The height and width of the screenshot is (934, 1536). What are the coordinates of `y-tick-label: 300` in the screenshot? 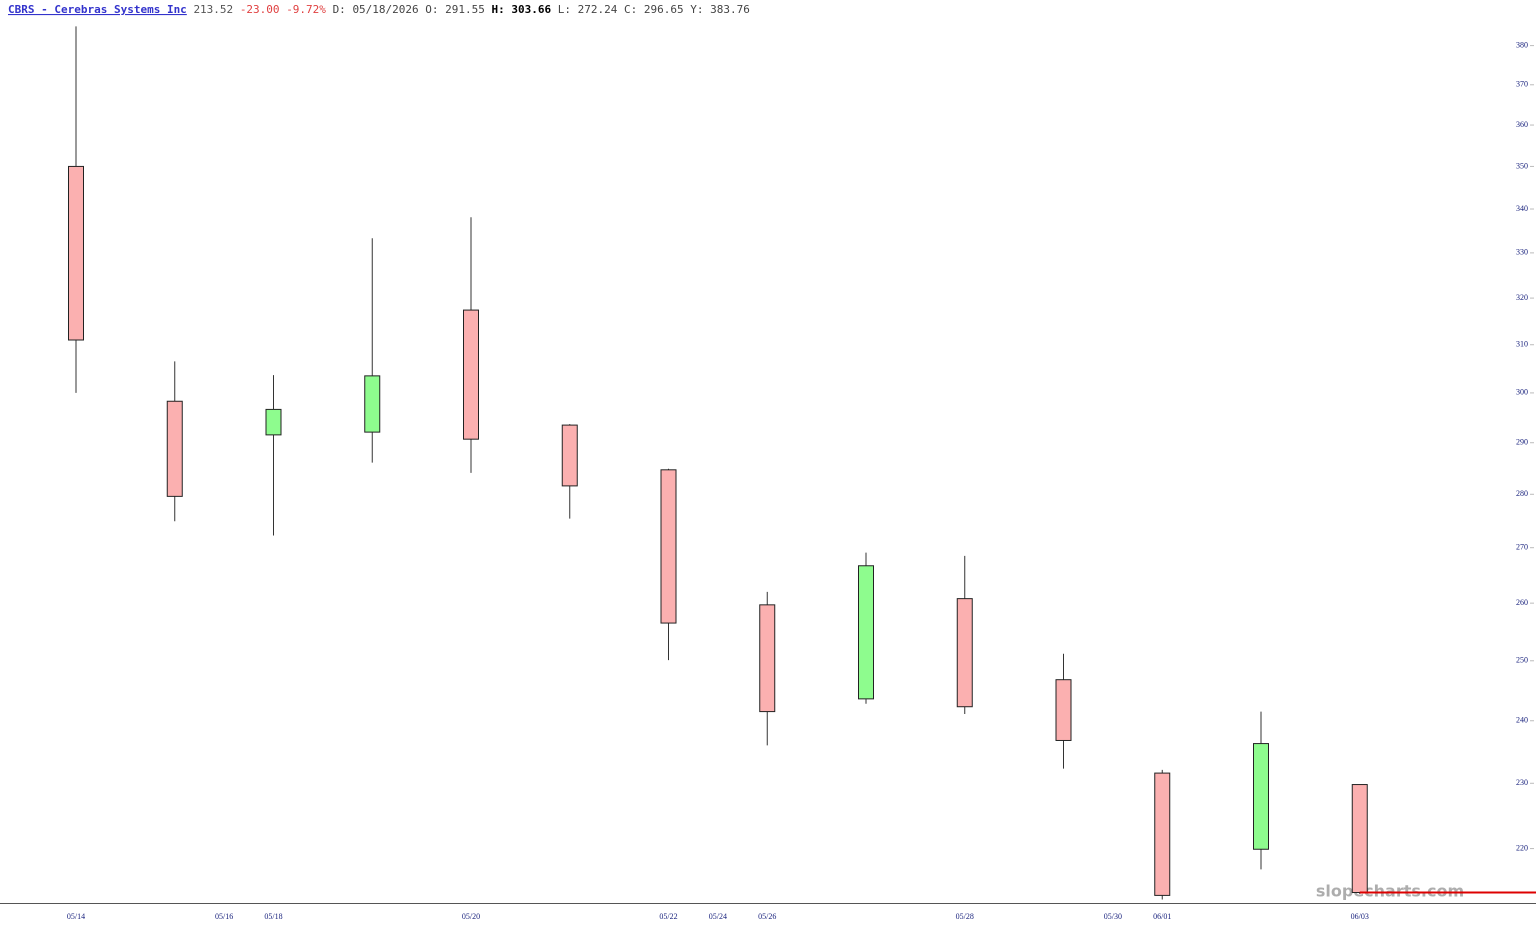 It's located at (1522, 392).